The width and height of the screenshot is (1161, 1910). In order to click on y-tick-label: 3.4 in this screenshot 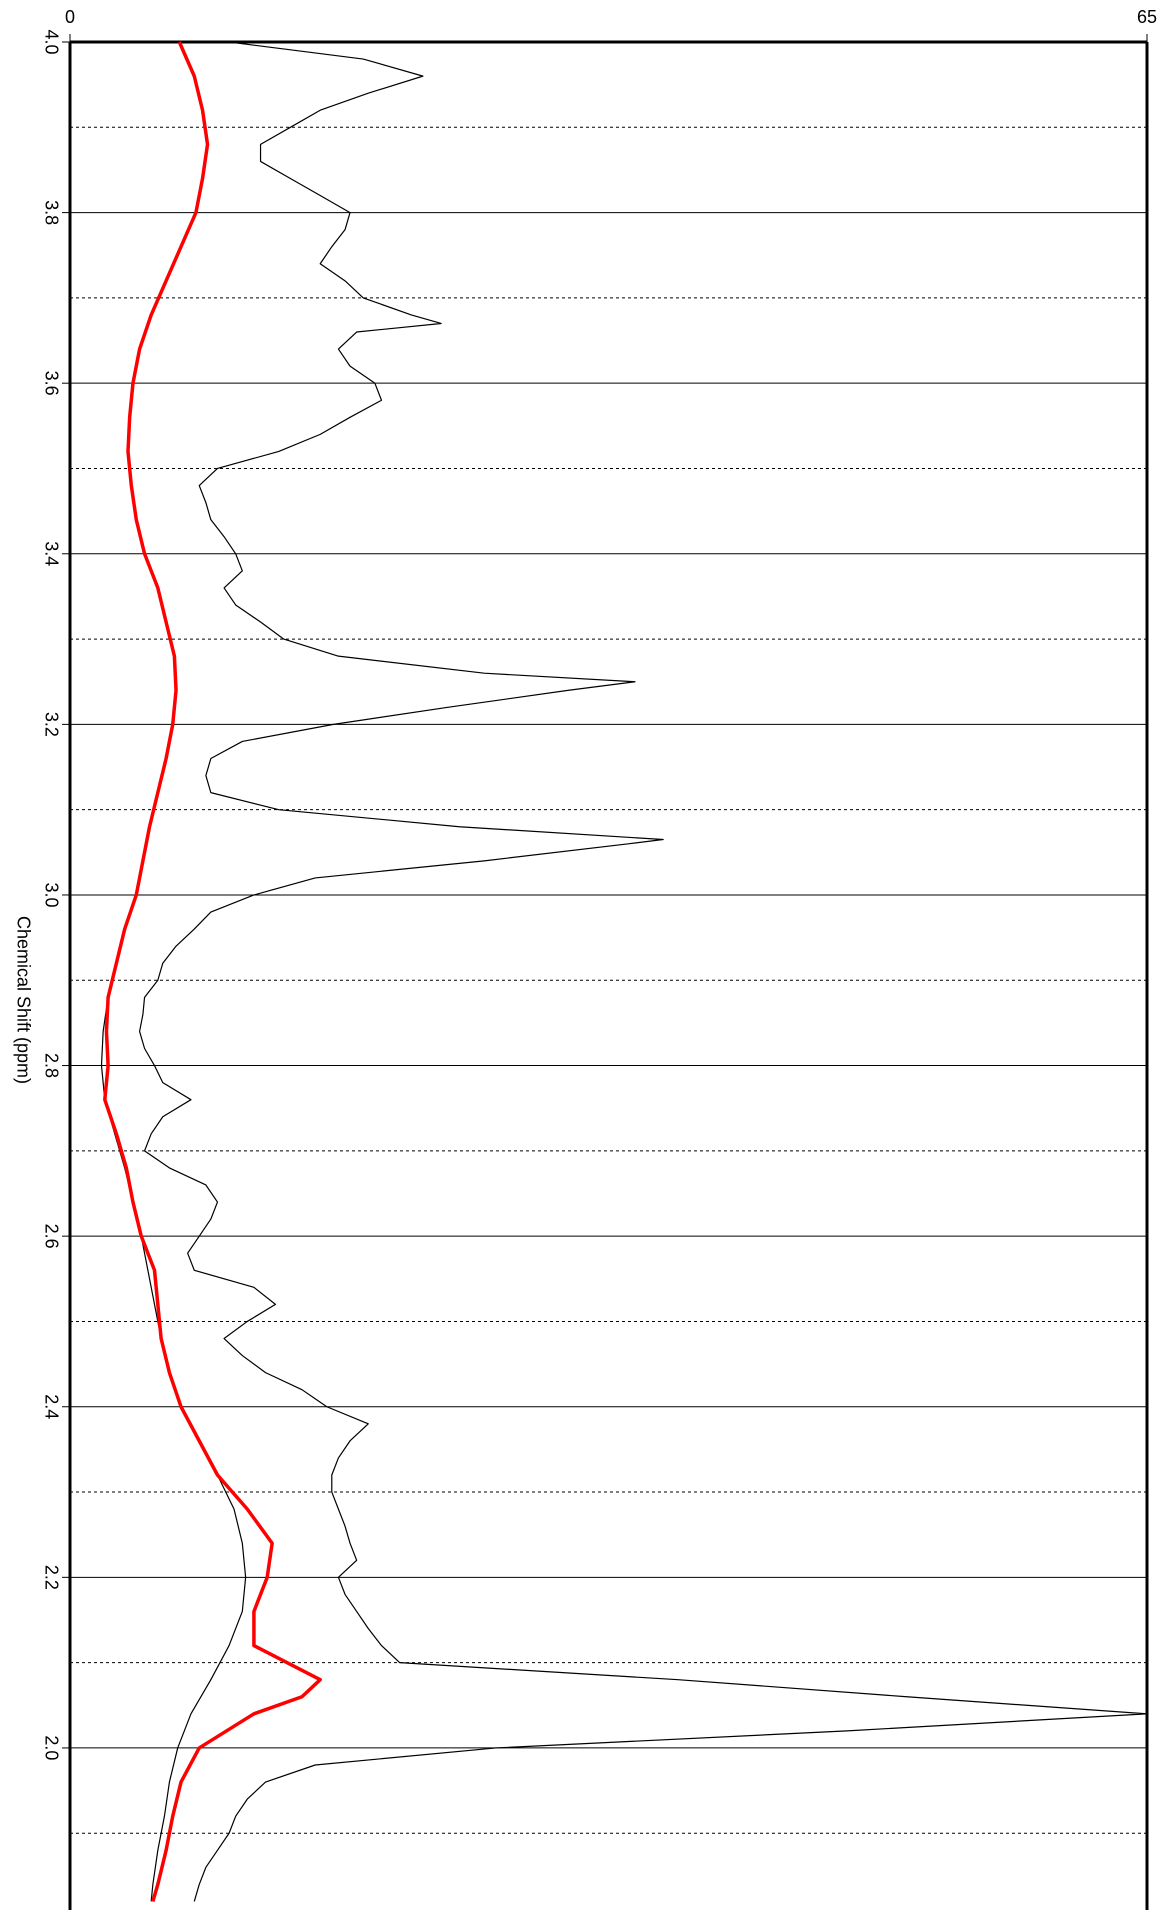, I will do `click(51, 553)`.